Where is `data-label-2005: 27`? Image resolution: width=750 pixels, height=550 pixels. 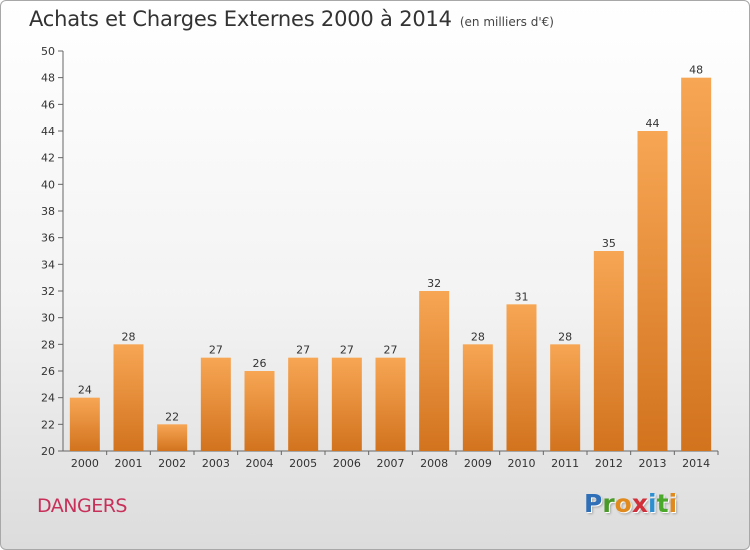 data-label-2005: 27 is located at coordinates (303, 350).